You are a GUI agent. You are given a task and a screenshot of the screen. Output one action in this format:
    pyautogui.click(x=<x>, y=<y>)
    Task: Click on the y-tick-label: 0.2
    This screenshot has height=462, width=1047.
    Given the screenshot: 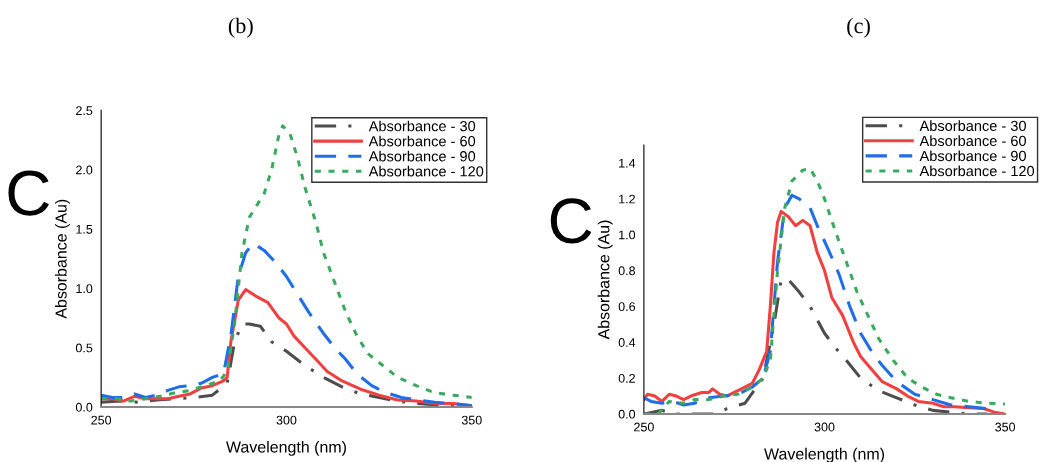 What is the action you would take?
    pyautogui.click(x=626, y=378)
    